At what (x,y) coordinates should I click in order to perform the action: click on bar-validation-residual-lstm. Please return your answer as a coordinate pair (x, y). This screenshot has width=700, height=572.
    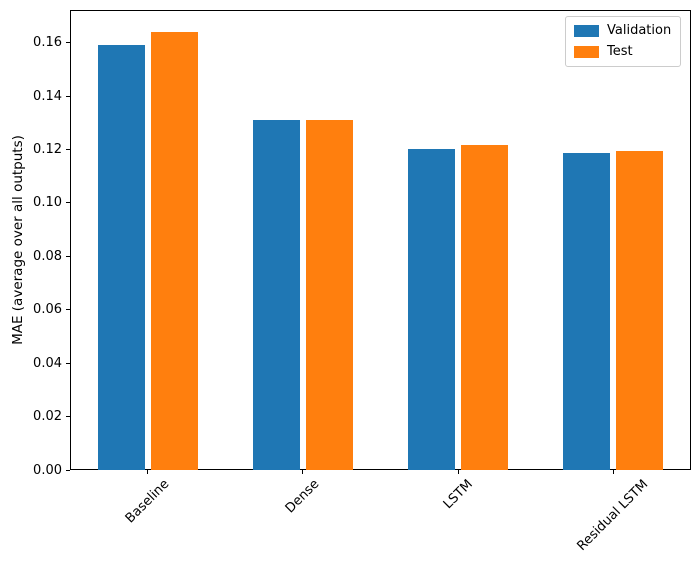
    Looking at the image, I should click on (587, 311).